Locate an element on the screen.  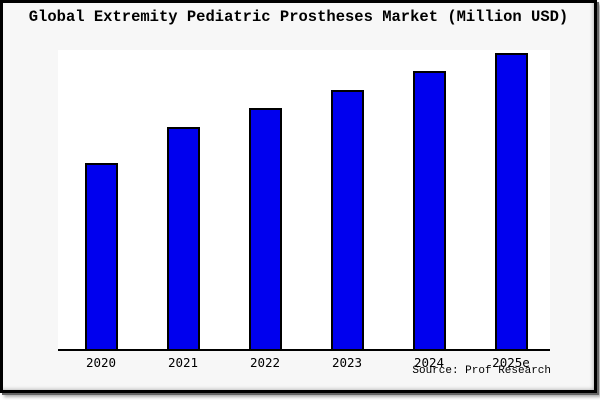
x-tick-label-2025e: 2025e is located at coordinates (511, 362).